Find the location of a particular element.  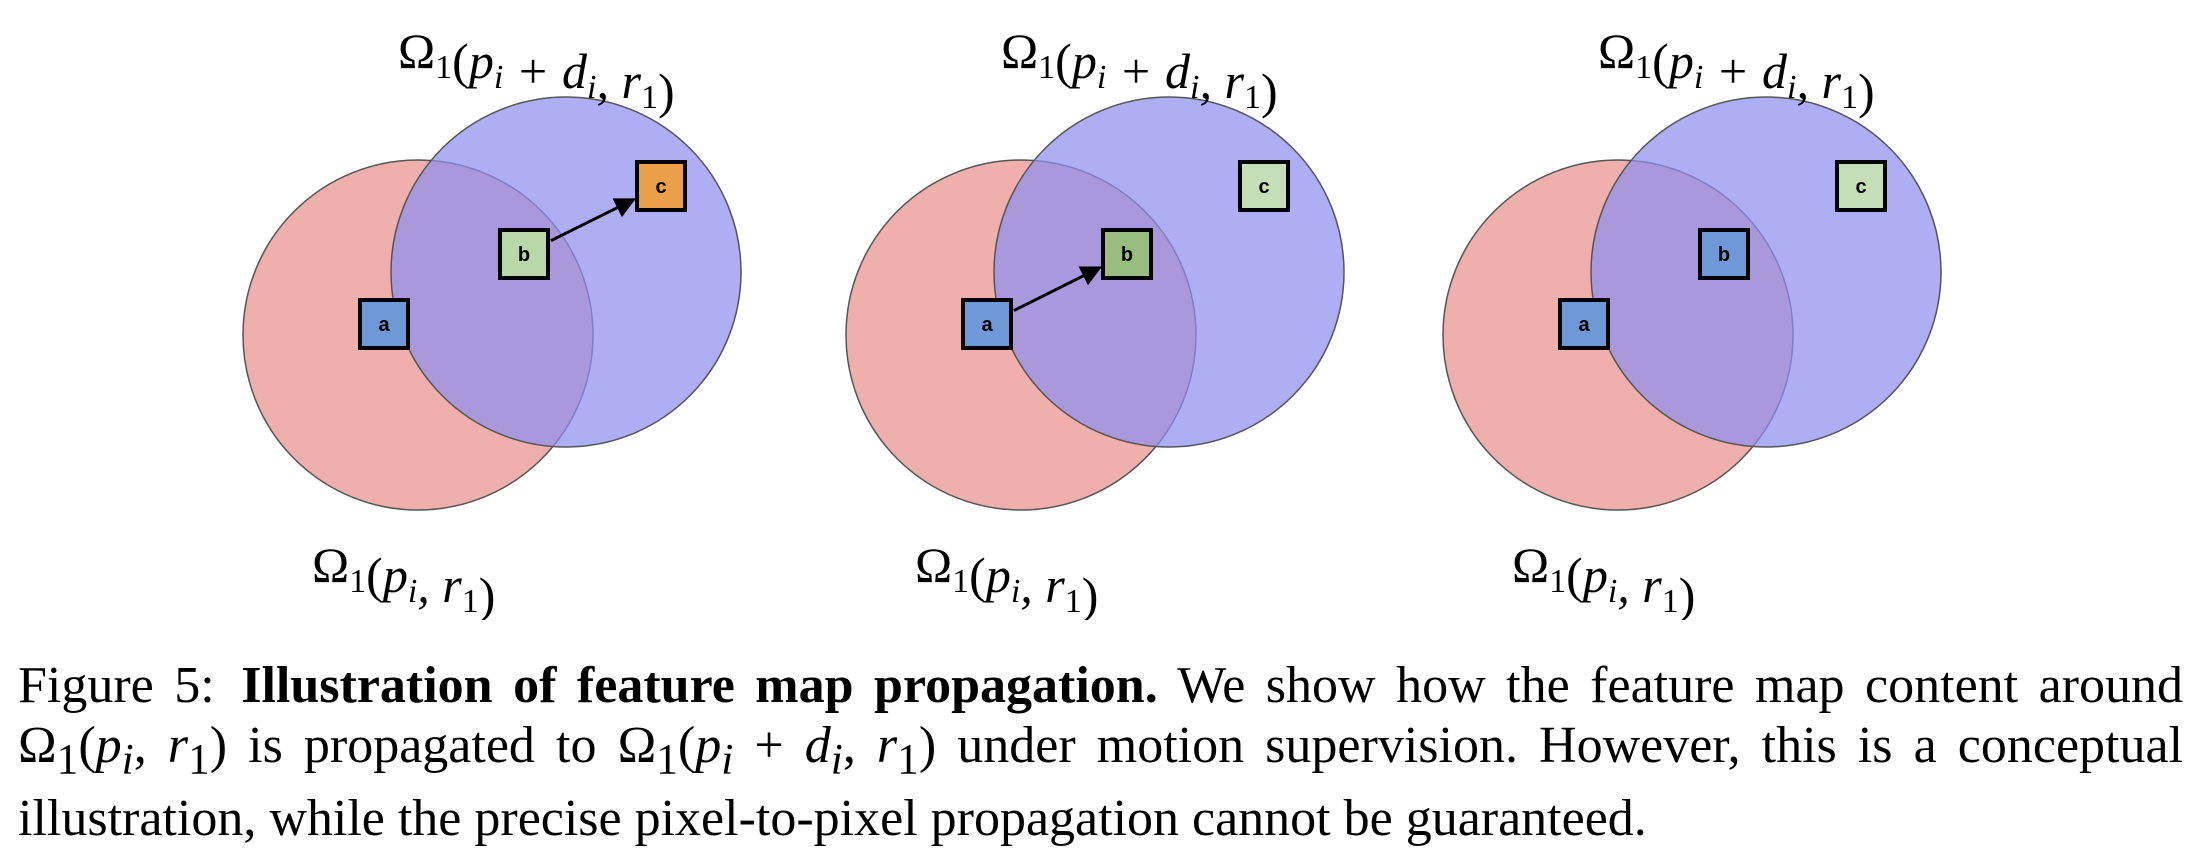

caption-math-target: Ω1(pi + di, r1) is located at coordinates (777, 750).